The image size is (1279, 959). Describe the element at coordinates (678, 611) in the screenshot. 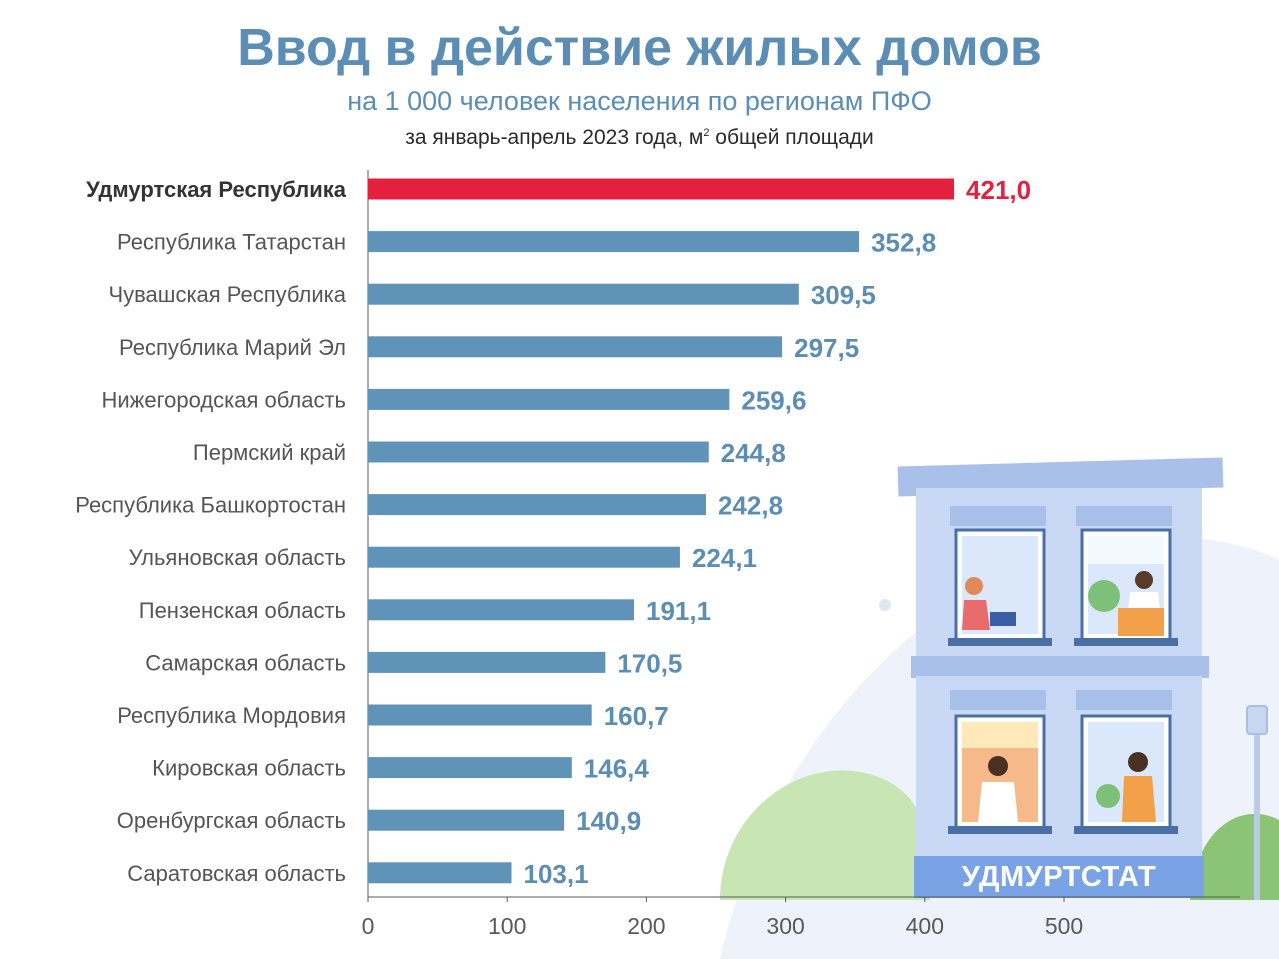

I see `value-label: 191,1` at that location.